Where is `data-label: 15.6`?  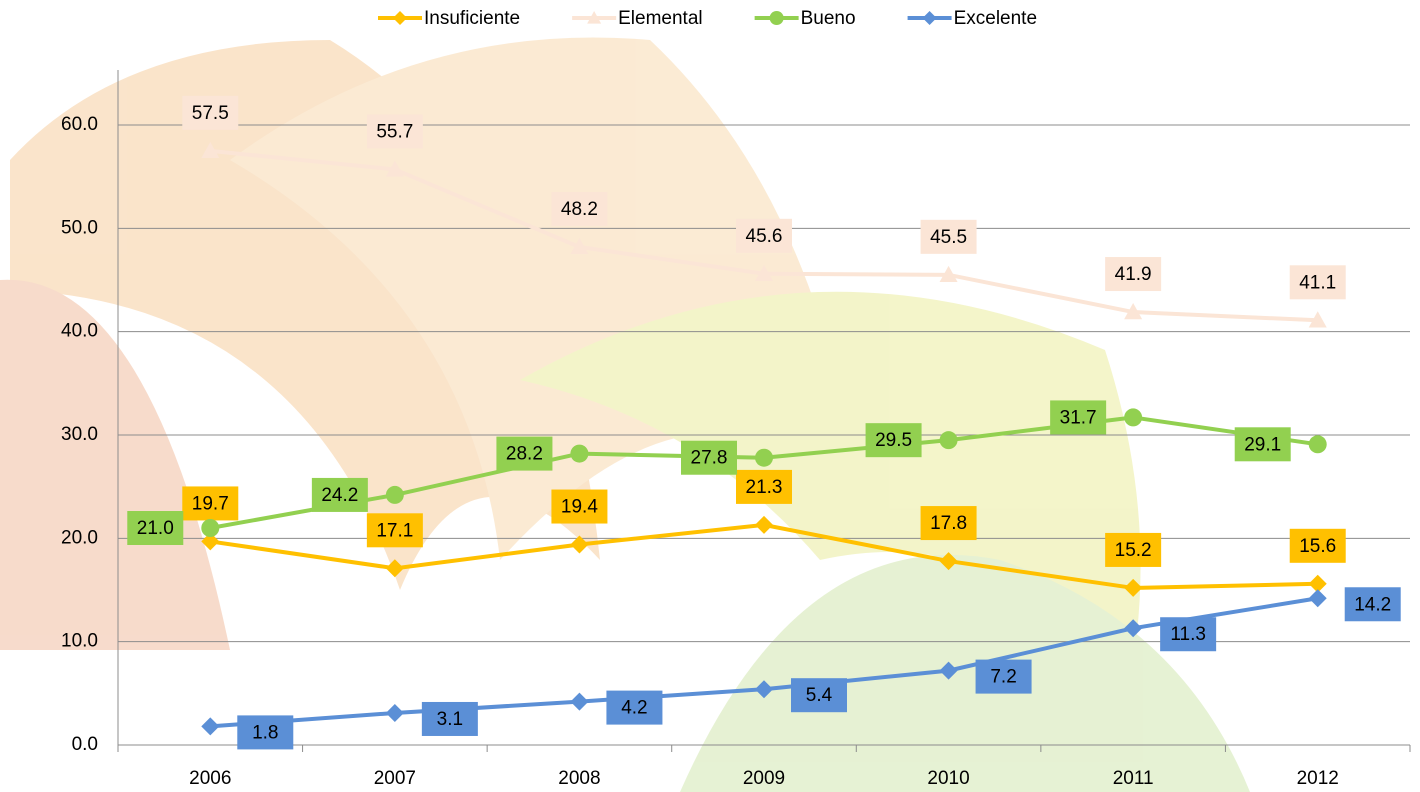
data-label: 15.6 is located at coordinates (1317, 546).